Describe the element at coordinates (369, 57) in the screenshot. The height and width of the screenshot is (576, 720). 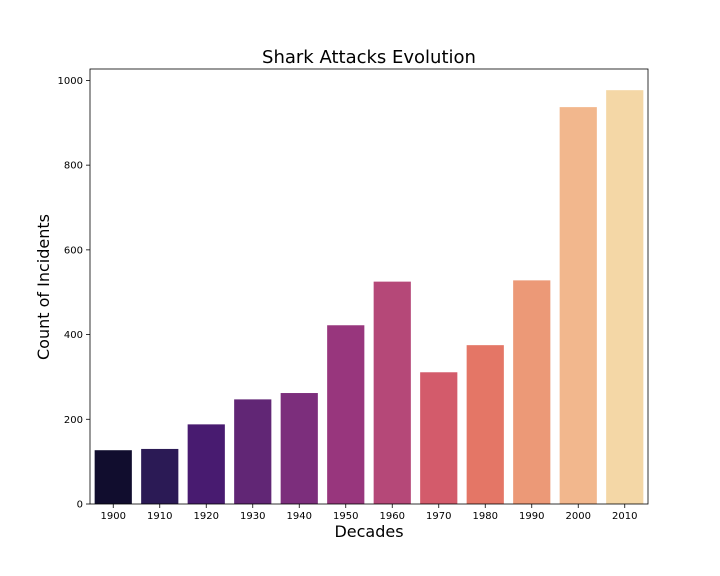
I see `chart-title: Shark Attacks Evolution` at that location.